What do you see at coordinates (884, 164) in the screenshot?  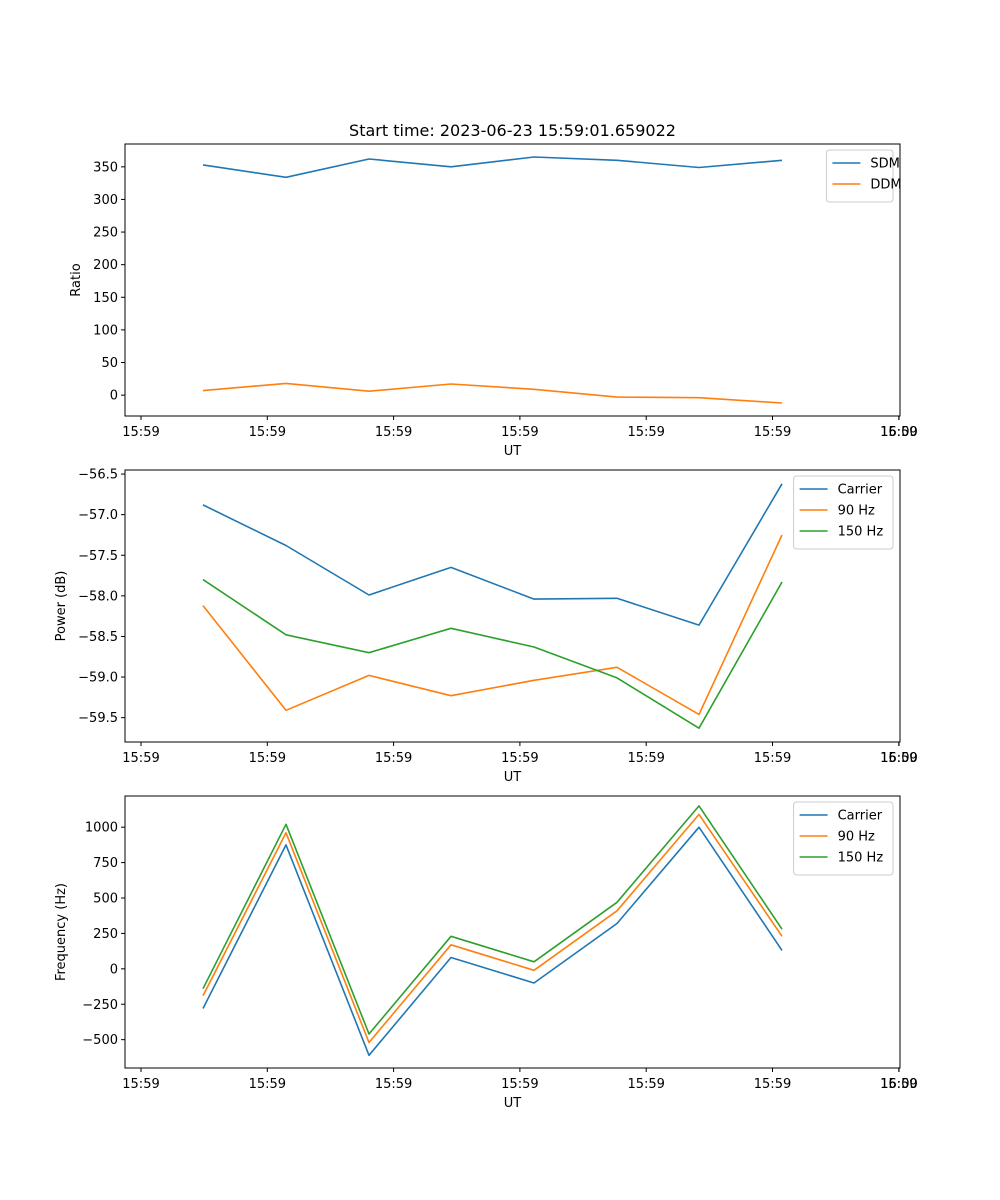 I see `legend-label: SDM` at bounding box center [884, 164].